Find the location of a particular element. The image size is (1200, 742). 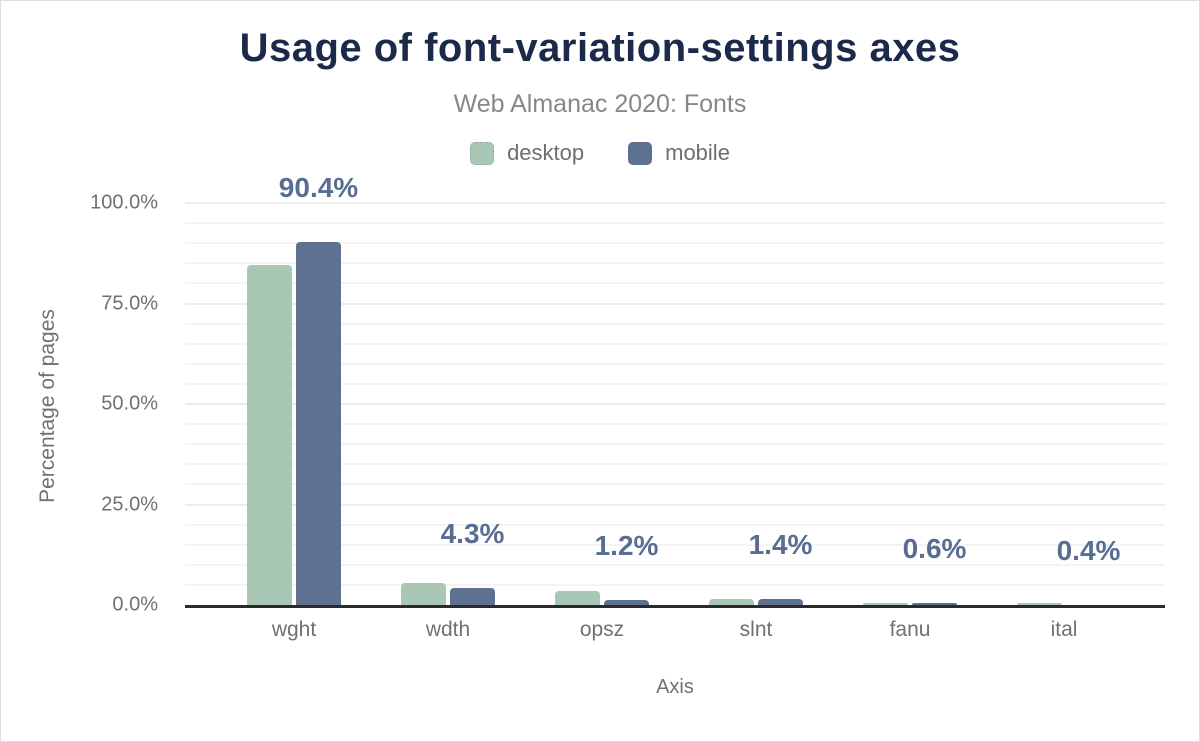

data-label-slnt: 1.4% is located at coordinates (780, 545).